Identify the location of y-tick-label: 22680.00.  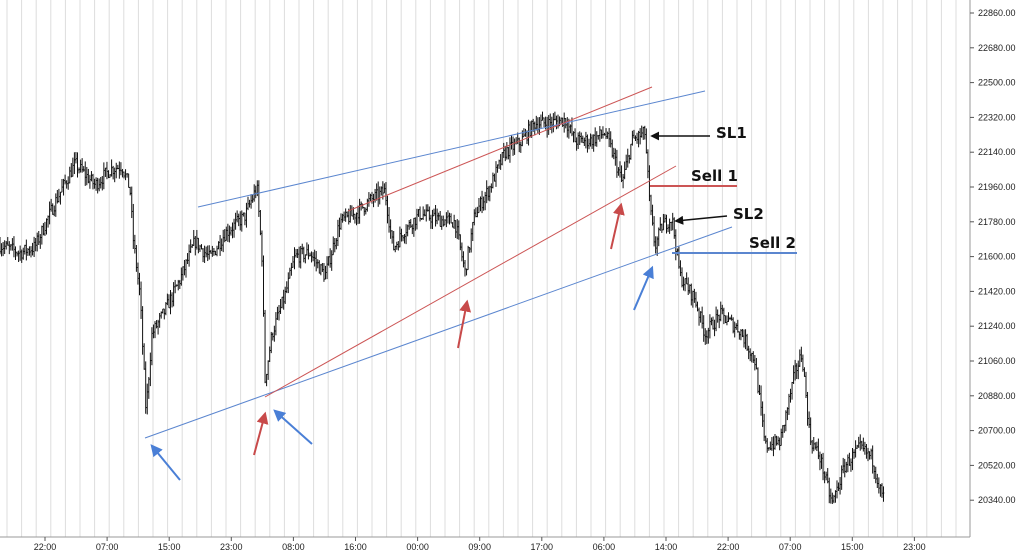
(997, 48).